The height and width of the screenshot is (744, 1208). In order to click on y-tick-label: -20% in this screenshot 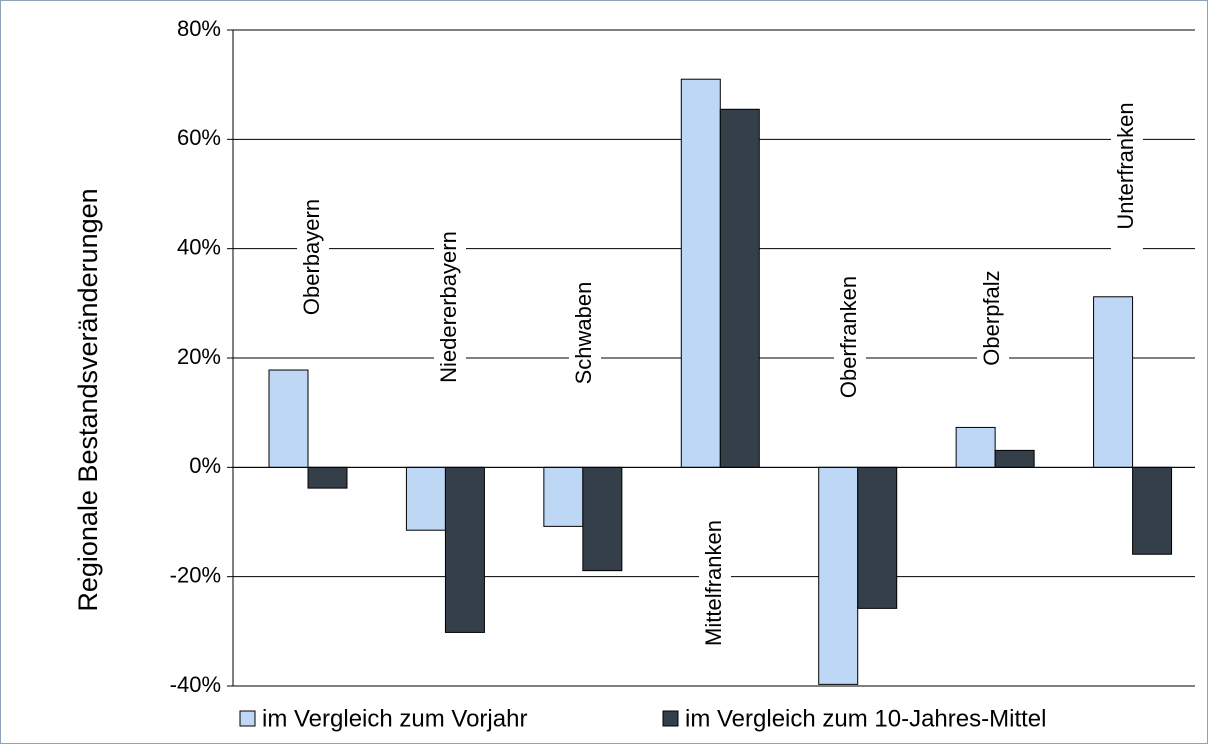, I will do `click(195, 574)`.